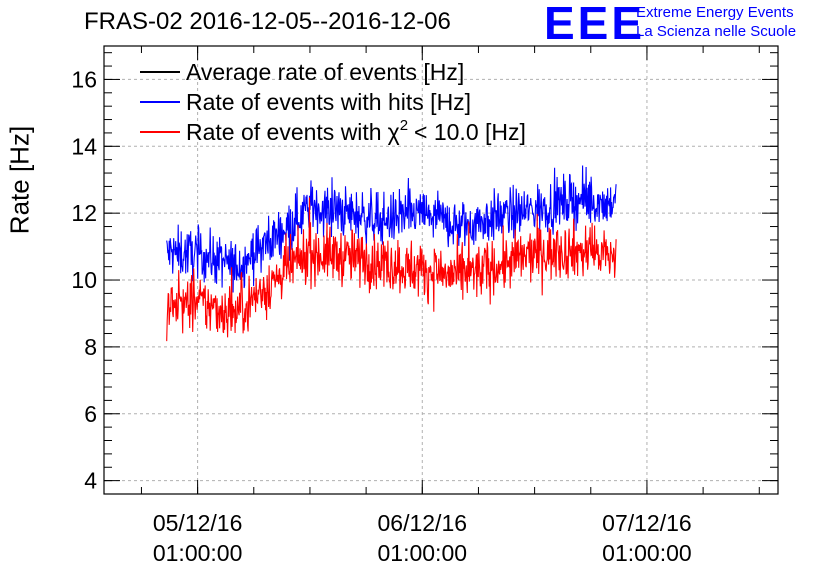  Describe the element at coordinates (325, 72) in the screenshot. I see `legend-label-0: Average rate of events [Hz]` at that location.